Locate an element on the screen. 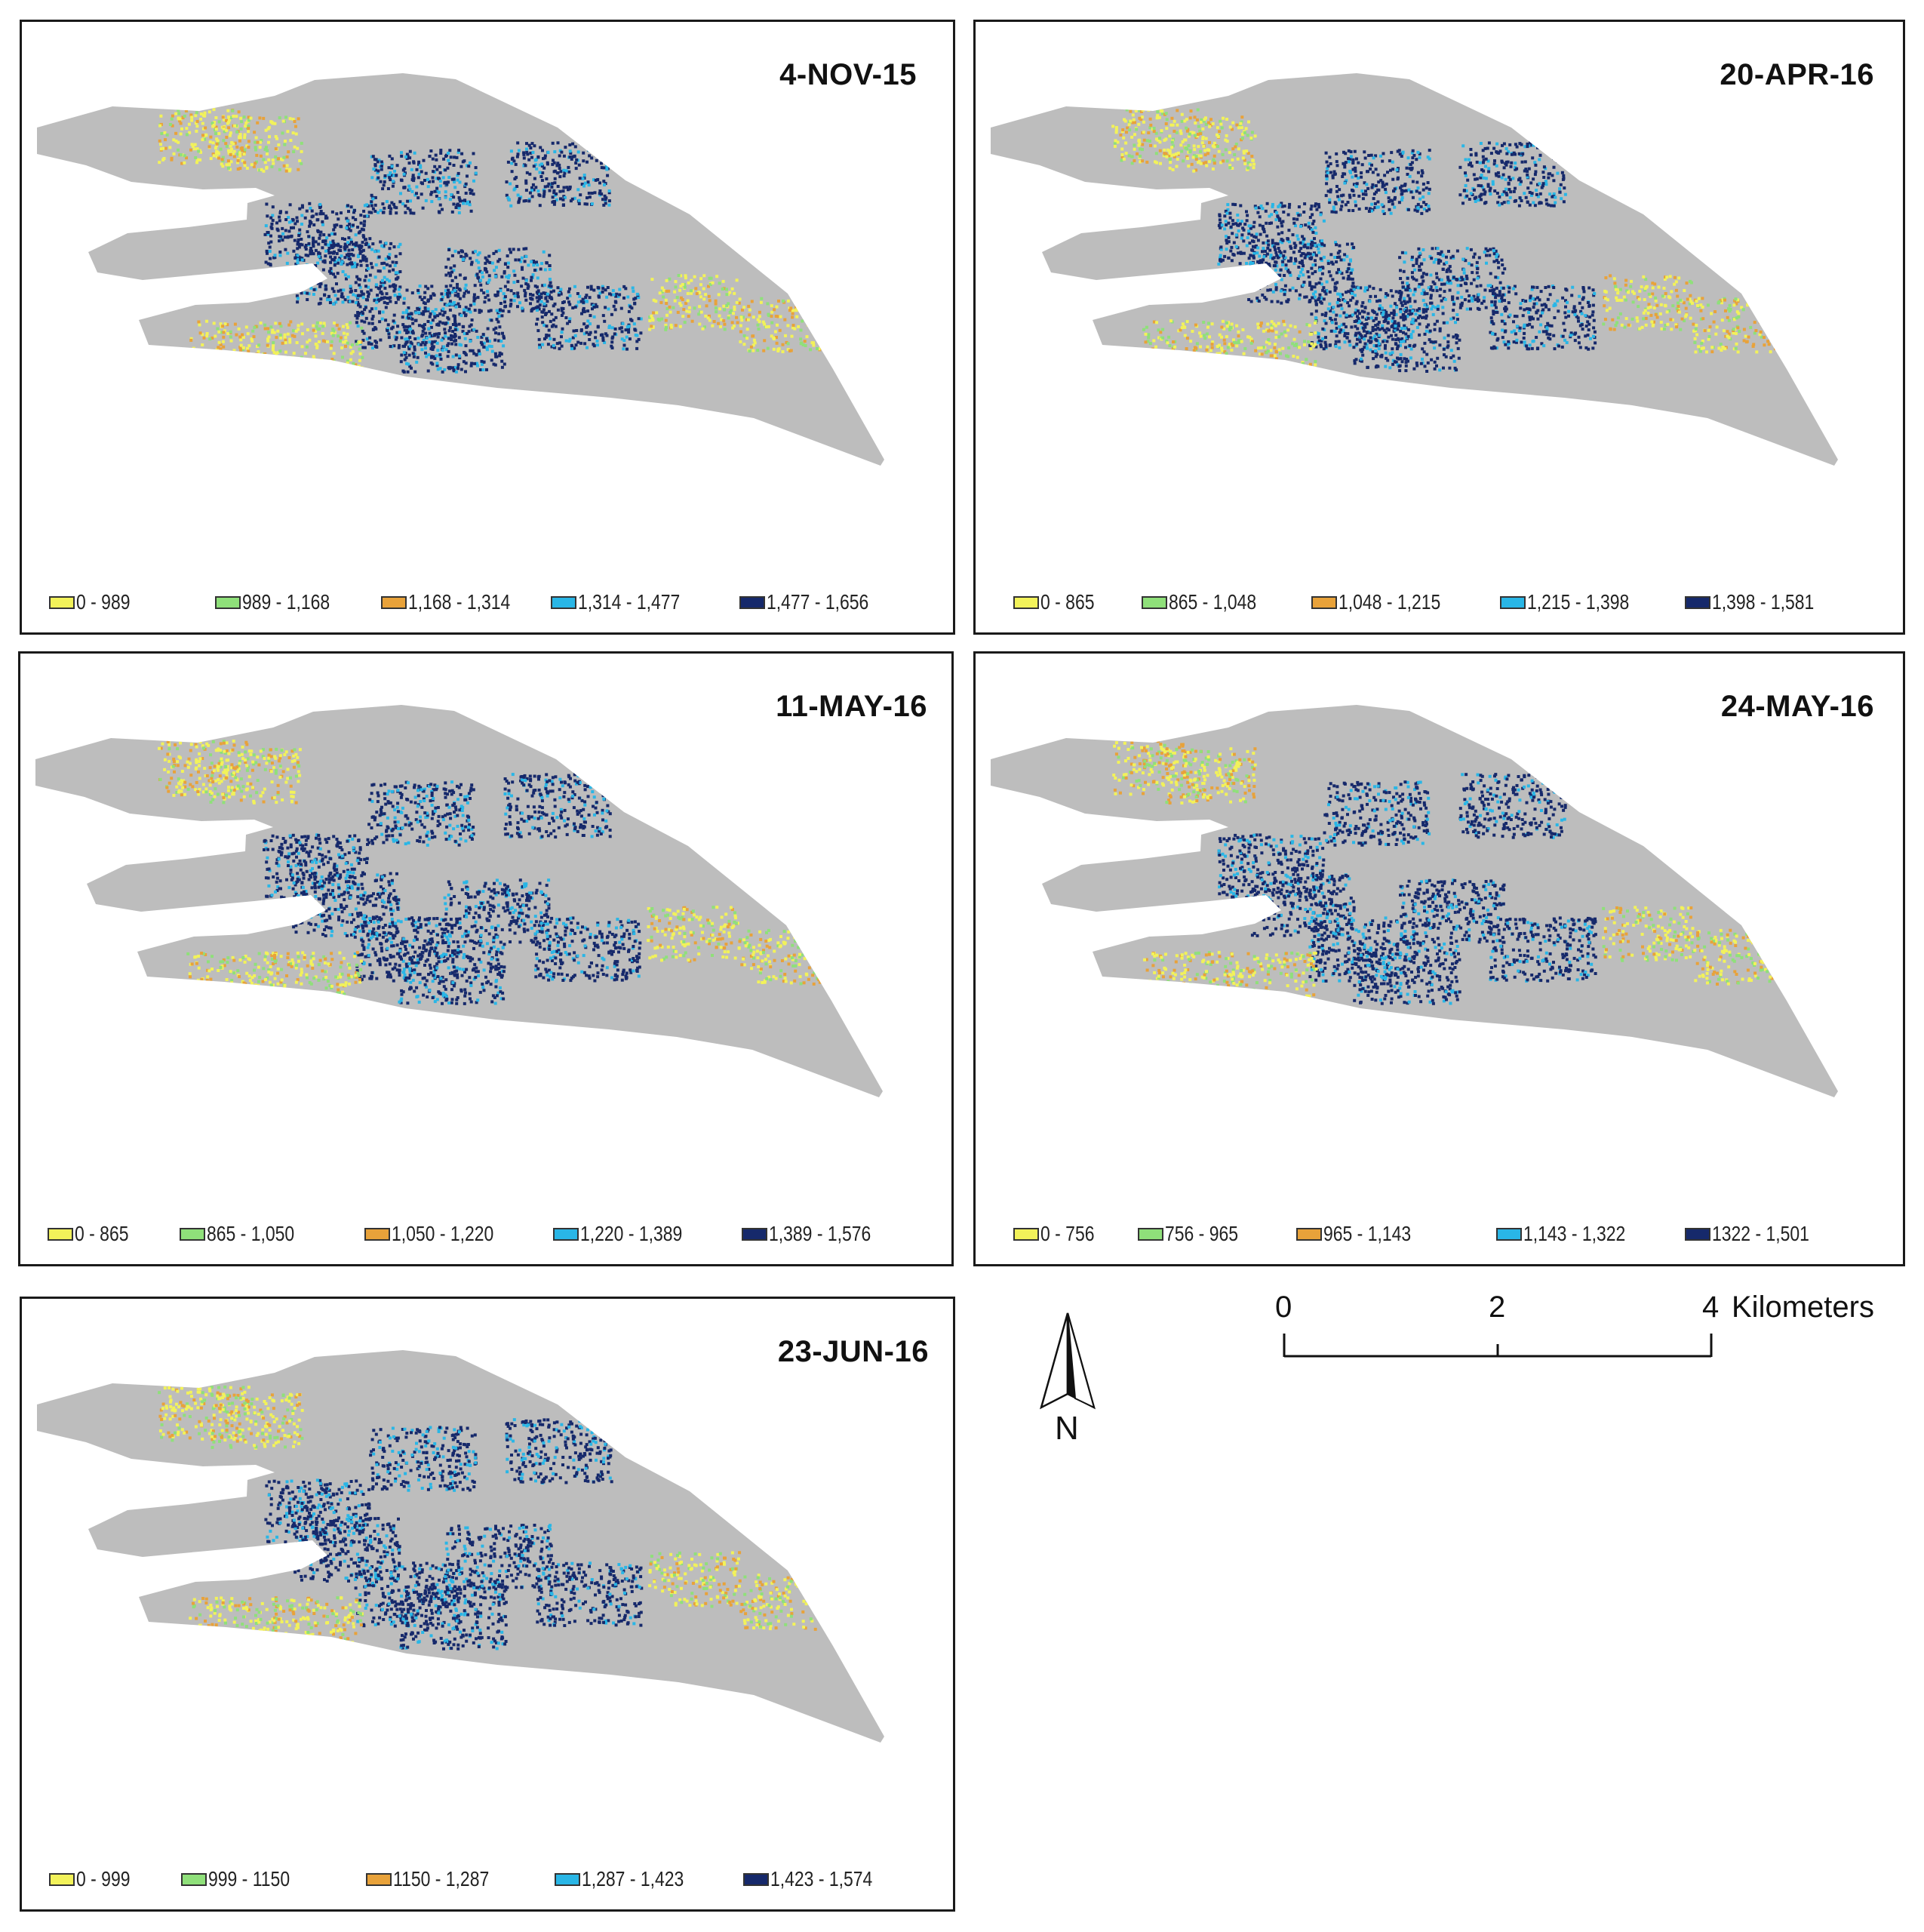 The width and height of the screenshot is (1924, 1932). legend-item: 756 - 965 is located at coordinates (1196, 1234).